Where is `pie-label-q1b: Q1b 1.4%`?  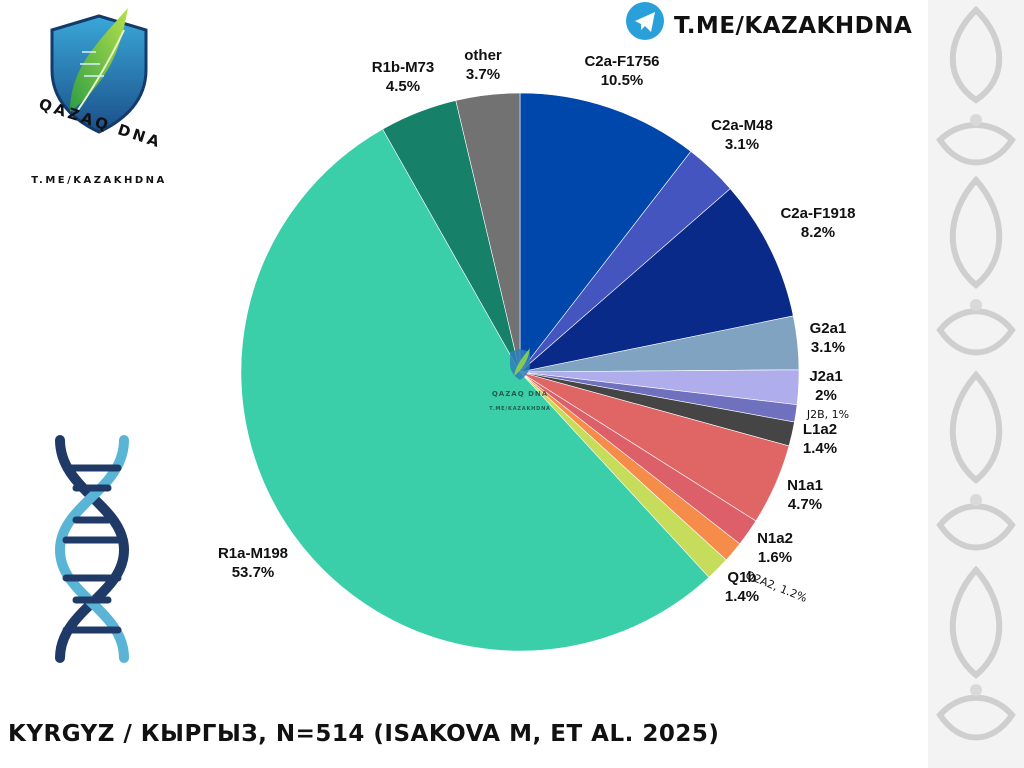
pie-label-q1b: Q1b 1.4% is located at coordinates (742, 587).